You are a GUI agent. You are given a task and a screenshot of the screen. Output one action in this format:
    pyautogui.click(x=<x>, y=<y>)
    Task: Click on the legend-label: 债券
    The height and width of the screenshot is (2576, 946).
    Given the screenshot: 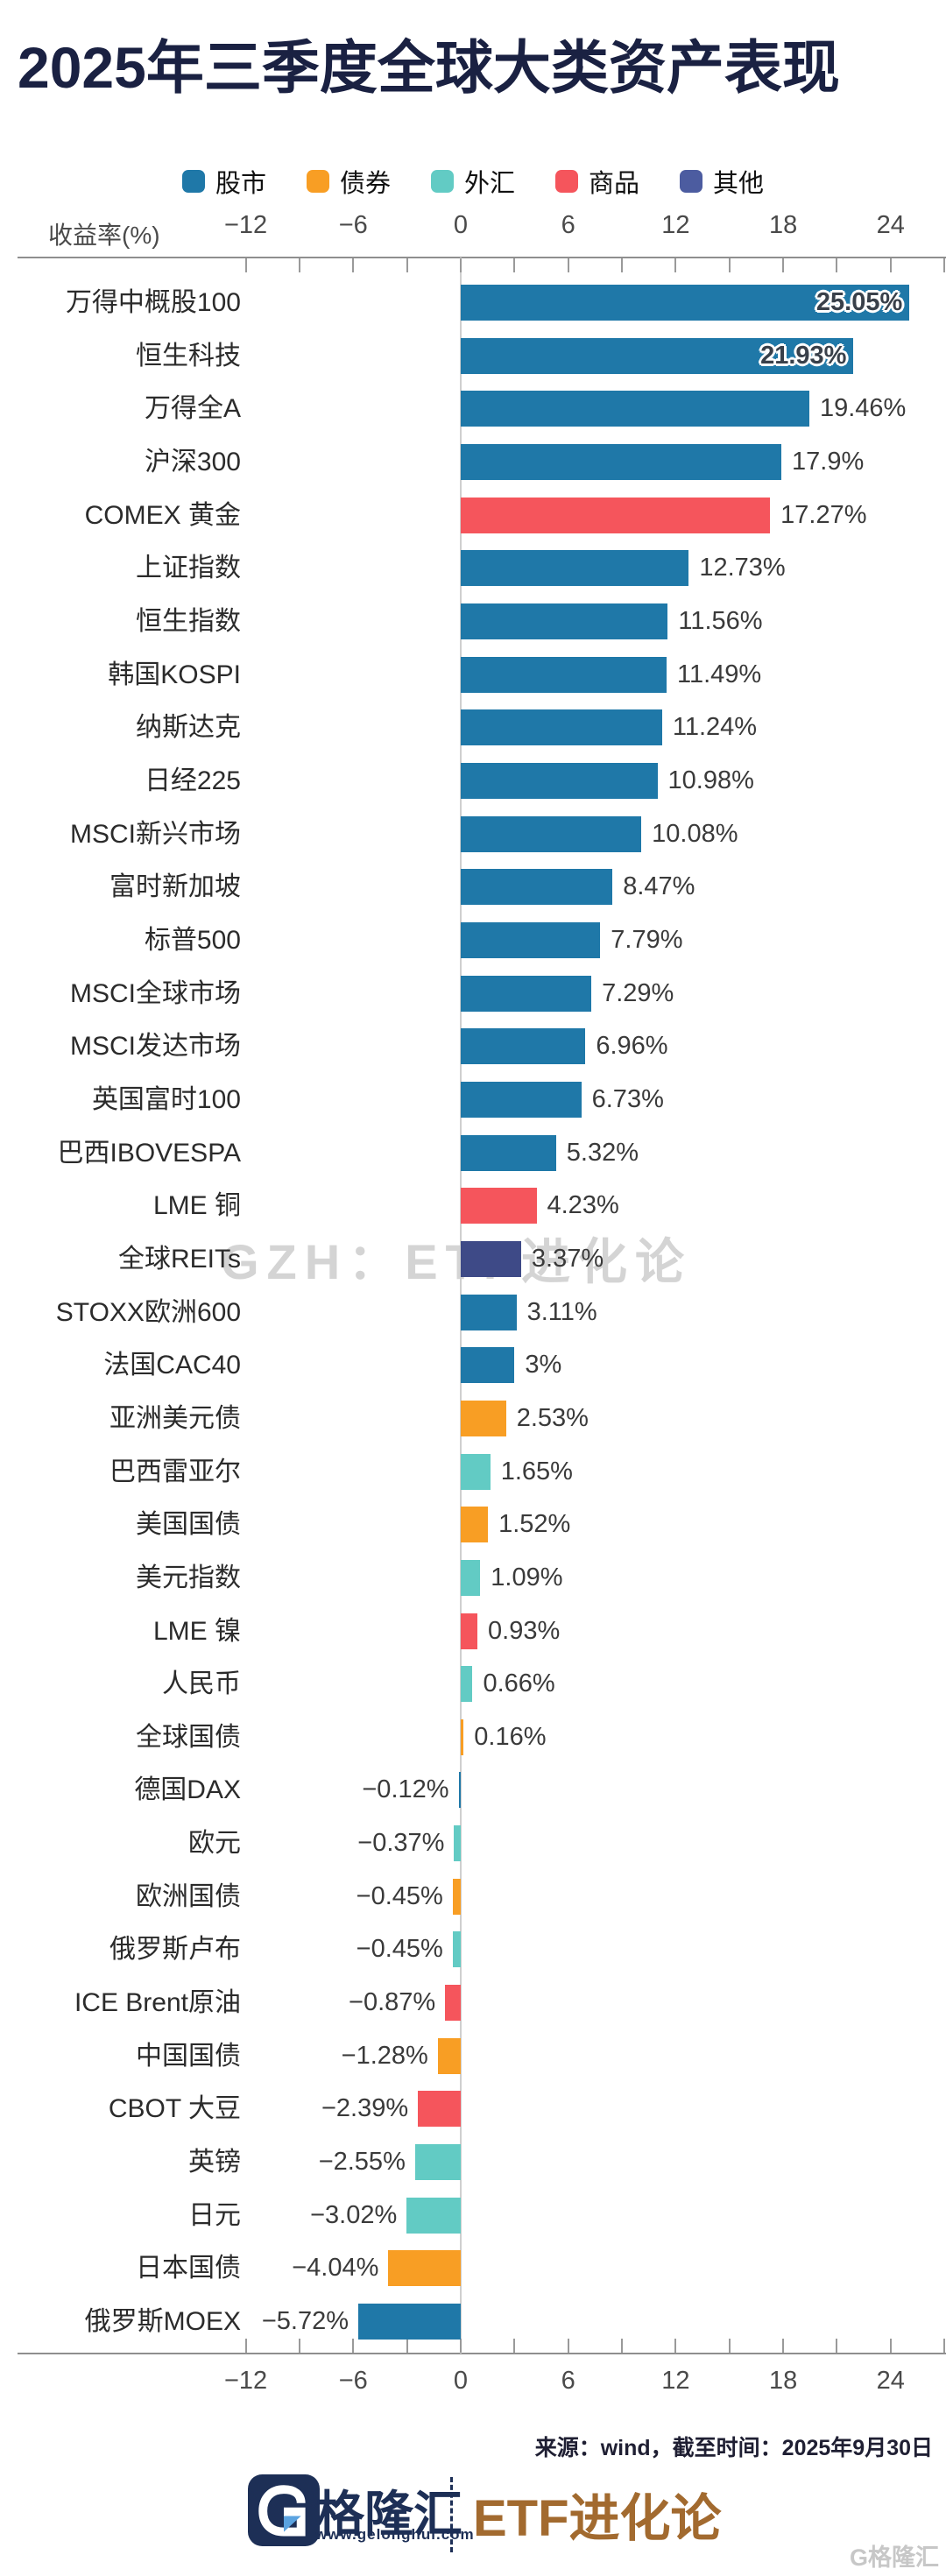 What is the action you would take?
    pyautogui.click(x=365, y=184)
    